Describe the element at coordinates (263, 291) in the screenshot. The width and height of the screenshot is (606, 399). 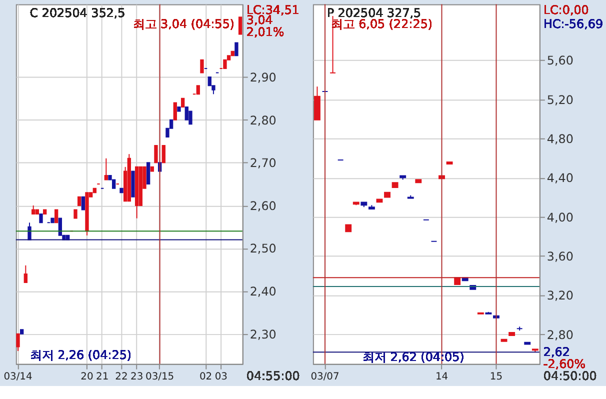
I see `y-tick-label: 2,40` at that location.